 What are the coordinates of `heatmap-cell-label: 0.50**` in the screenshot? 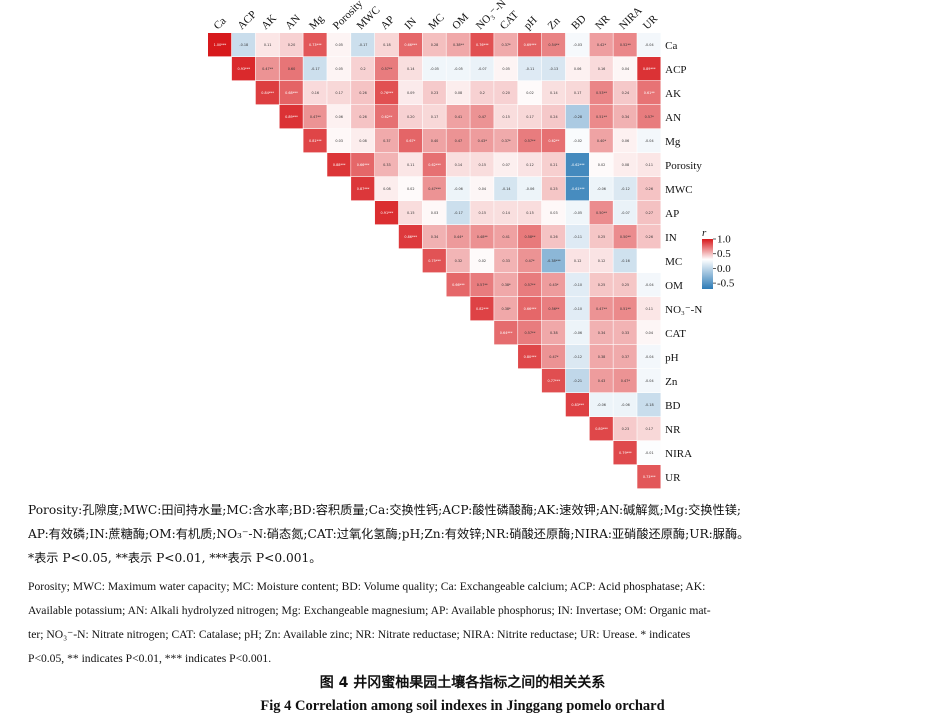 It's located at (601, 213).